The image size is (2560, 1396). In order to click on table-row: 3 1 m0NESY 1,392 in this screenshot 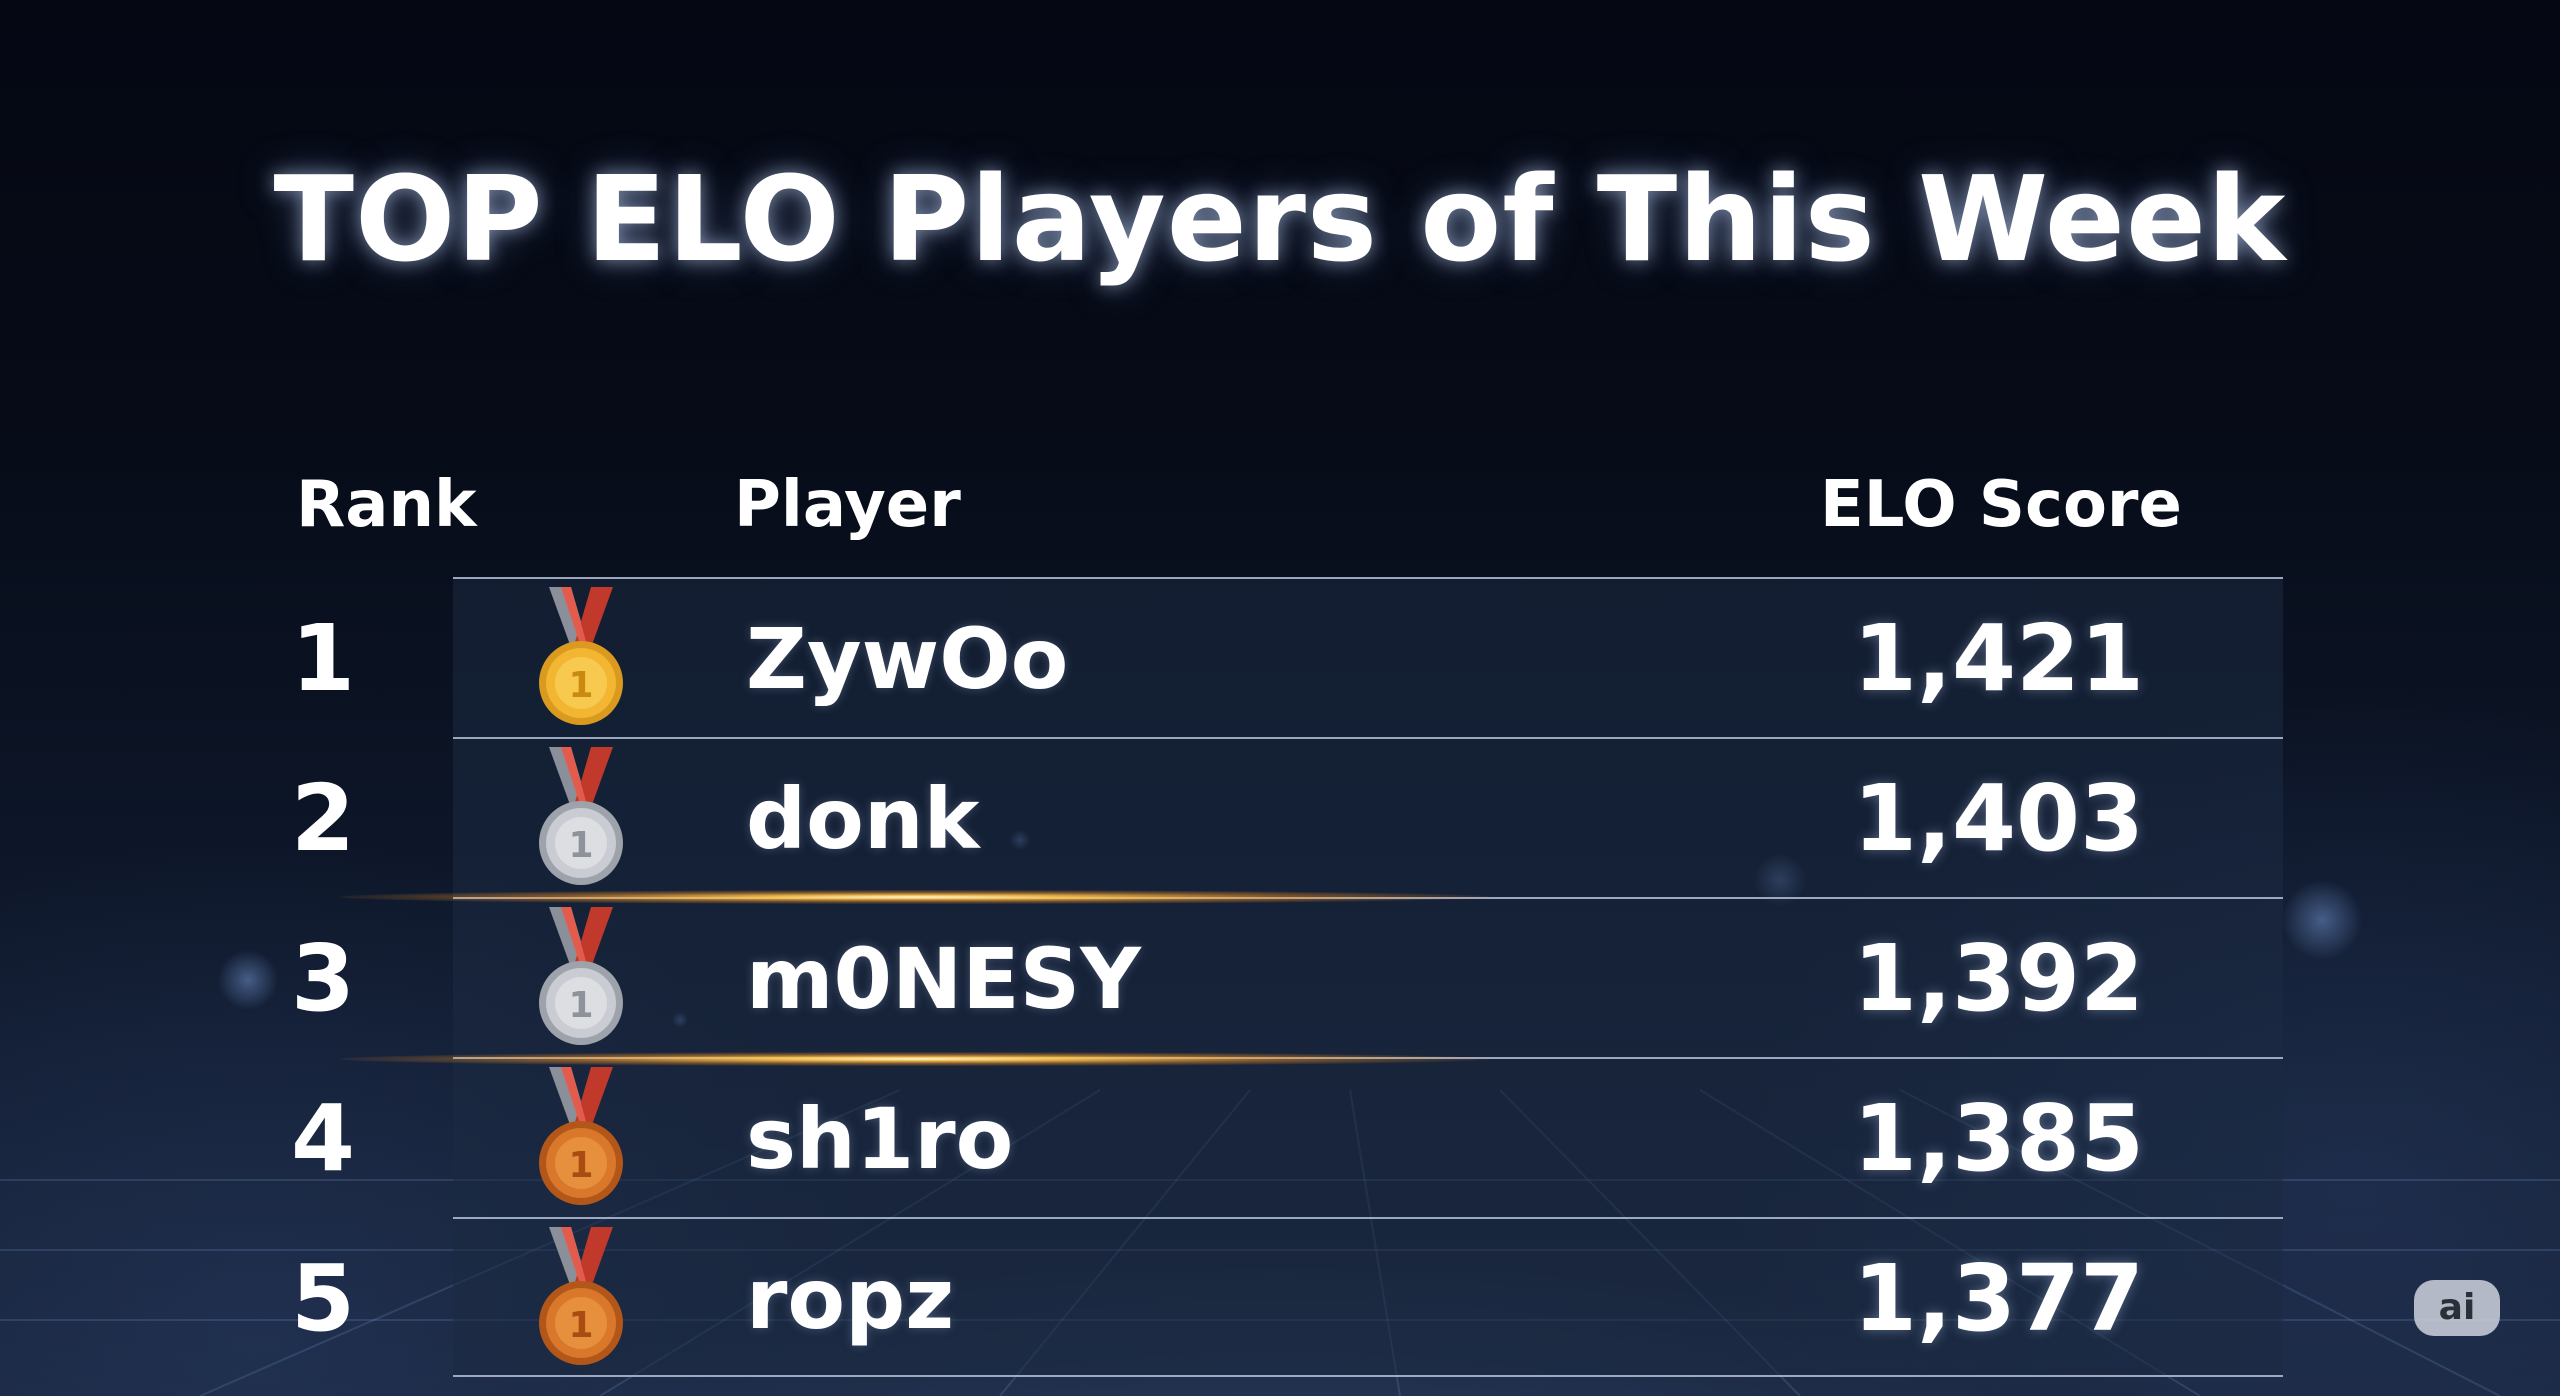, I will do `click(1287, 977)`.